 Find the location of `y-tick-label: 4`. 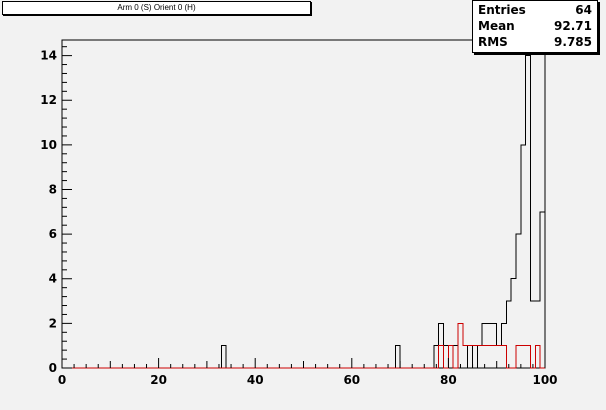

y-tick-label: 4 is located at coordinates (53, 279).